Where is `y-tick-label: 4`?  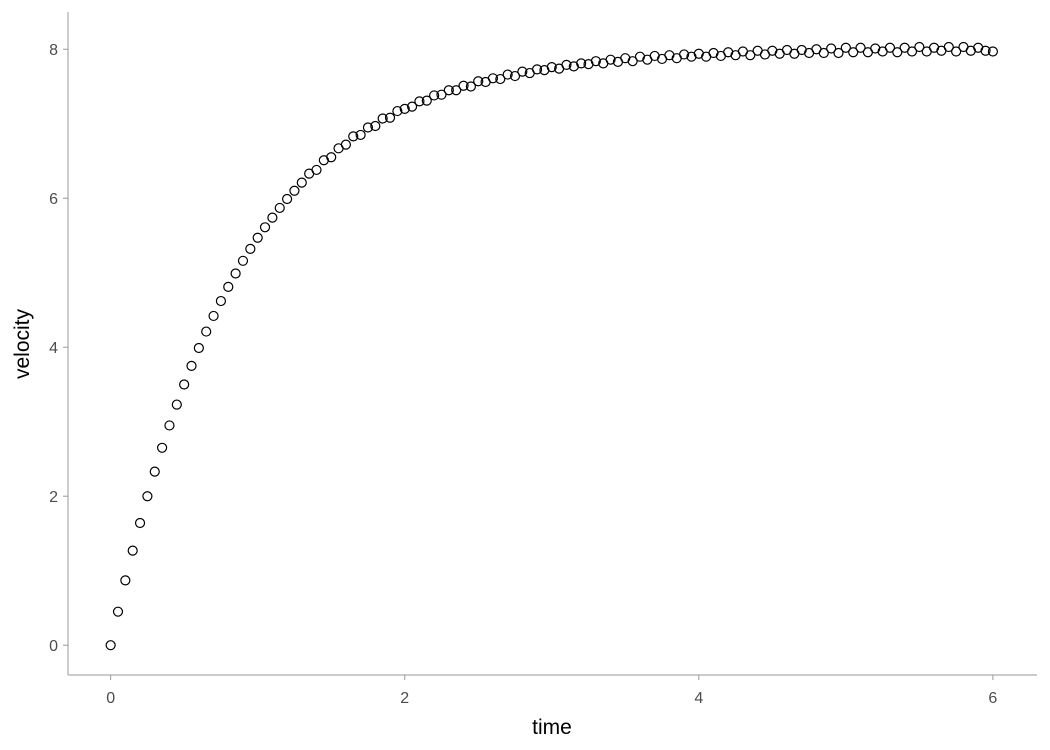 y-tick-label: 4 is located at coordinates (53, 348).